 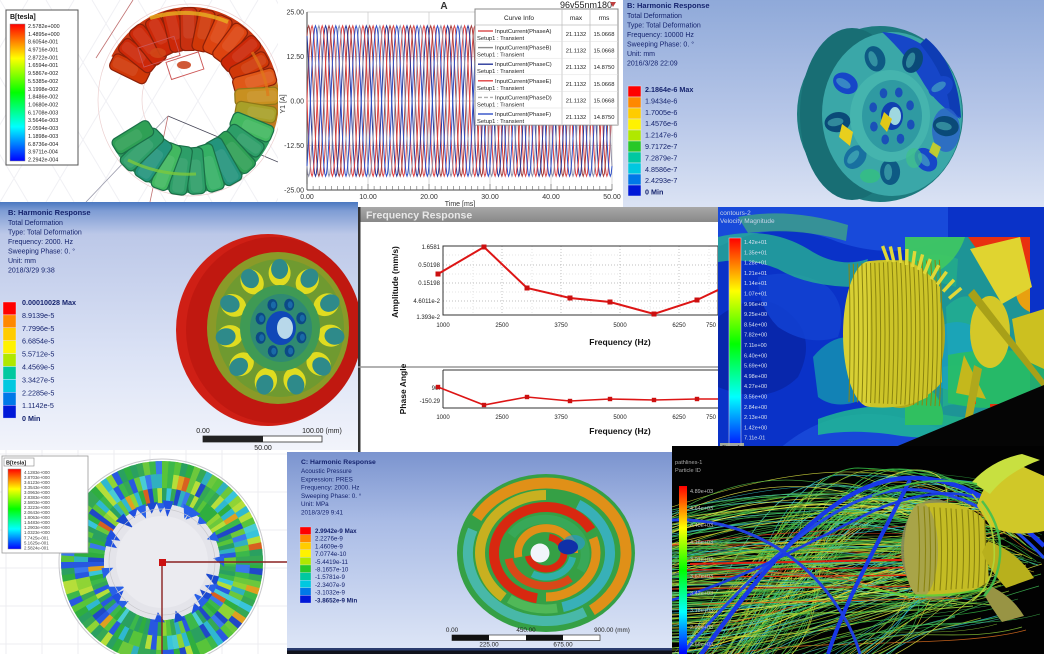 I want to click on svg-text: 2.69e+03, so click(x=701, y=645).